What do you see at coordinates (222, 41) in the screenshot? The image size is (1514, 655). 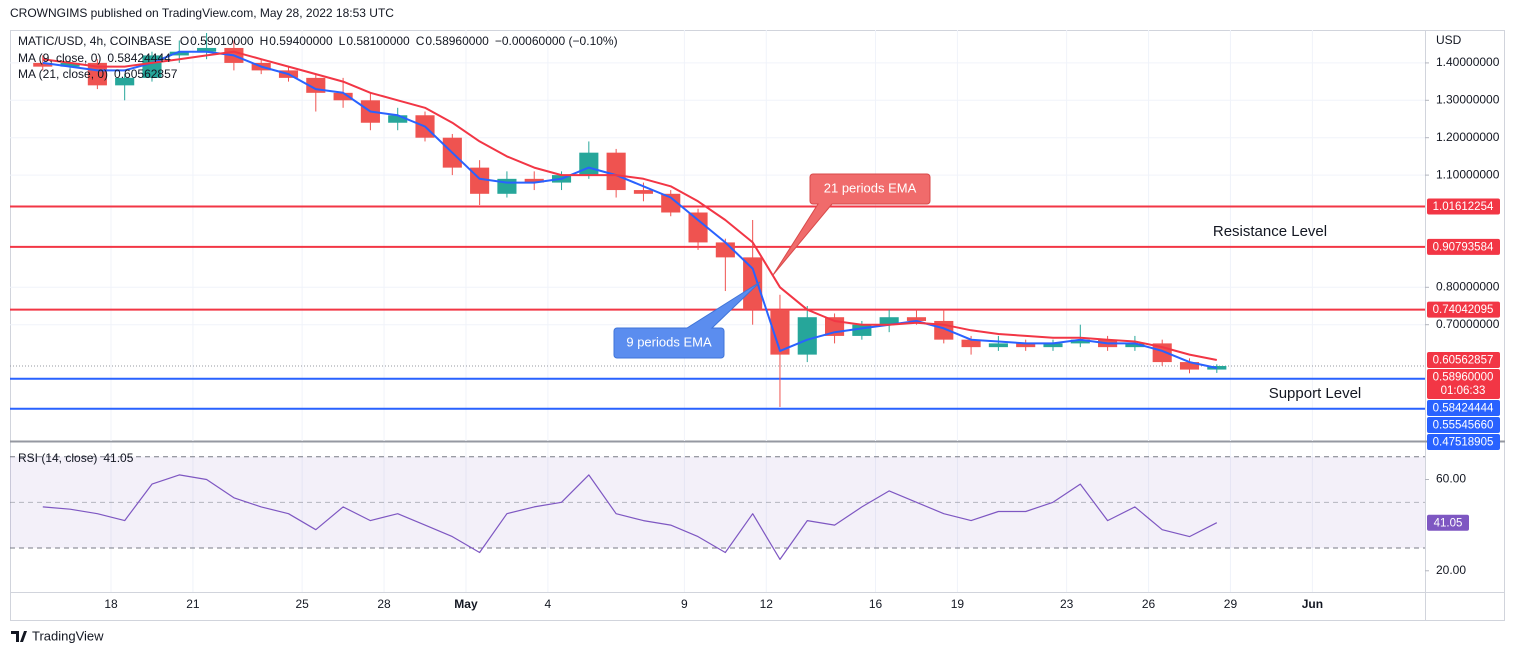 I see `legend-value: 0.59010000` at bounding box center [222, 41].